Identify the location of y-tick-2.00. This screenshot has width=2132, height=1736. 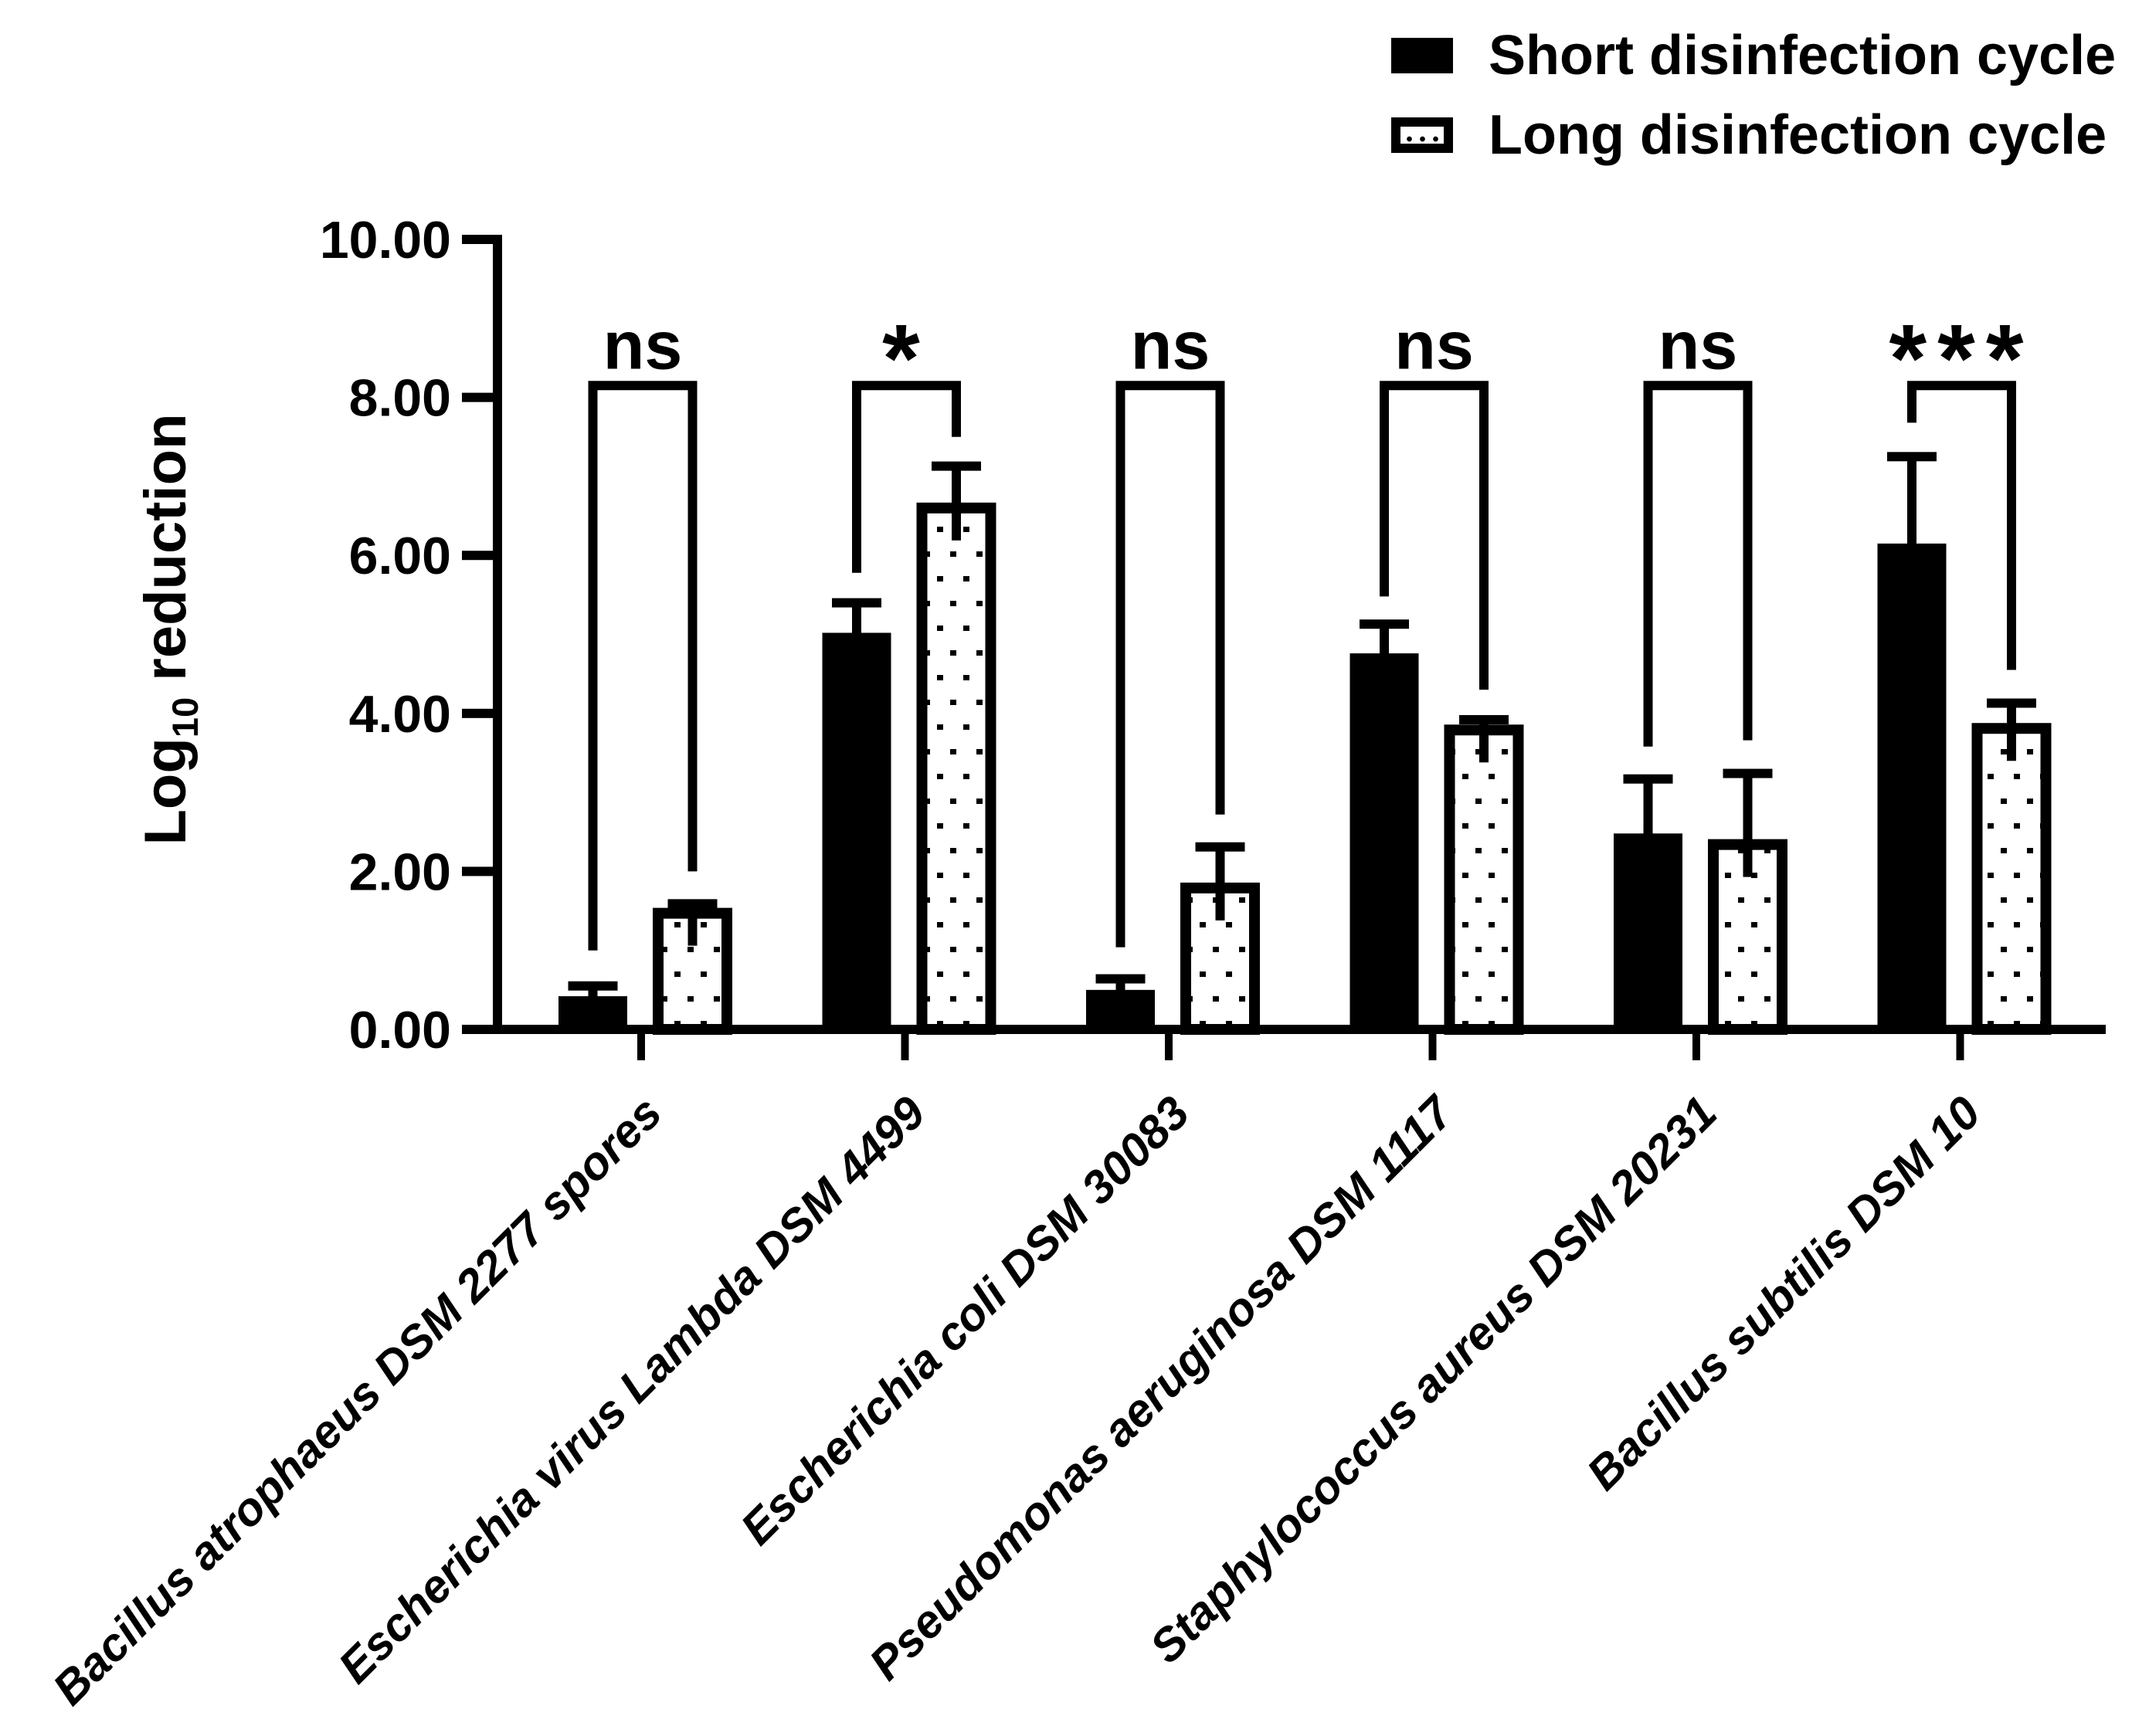
(478, 871).